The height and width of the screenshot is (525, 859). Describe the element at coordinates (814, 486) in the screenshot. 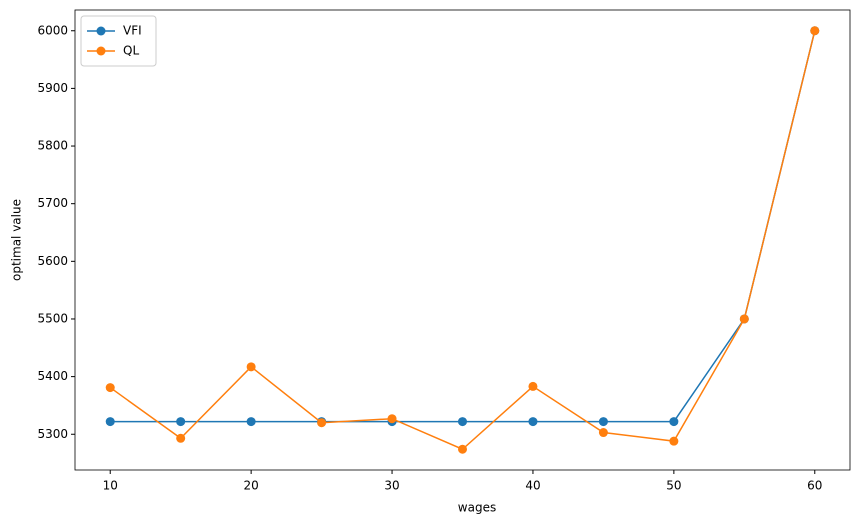

I see `x-tick-label: 60` at that location.